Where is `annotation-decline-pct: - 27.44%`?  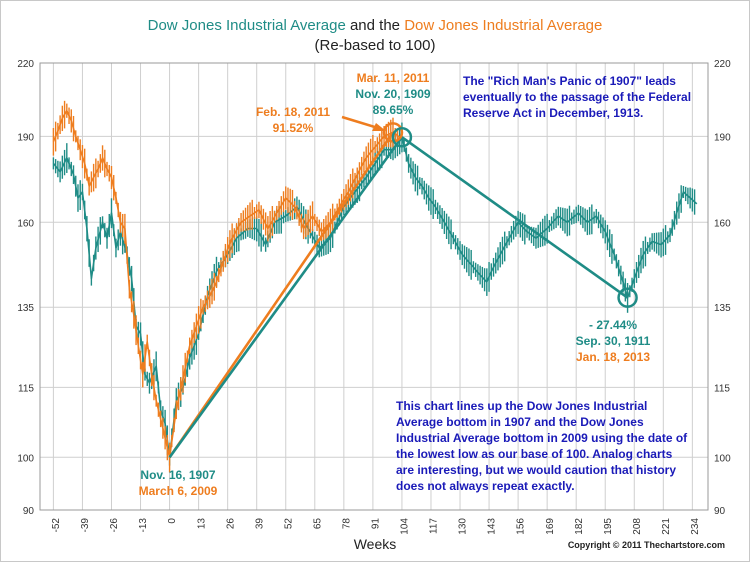 annotation-decline-pct: - 27.44% is located at coordinates (613, 325).